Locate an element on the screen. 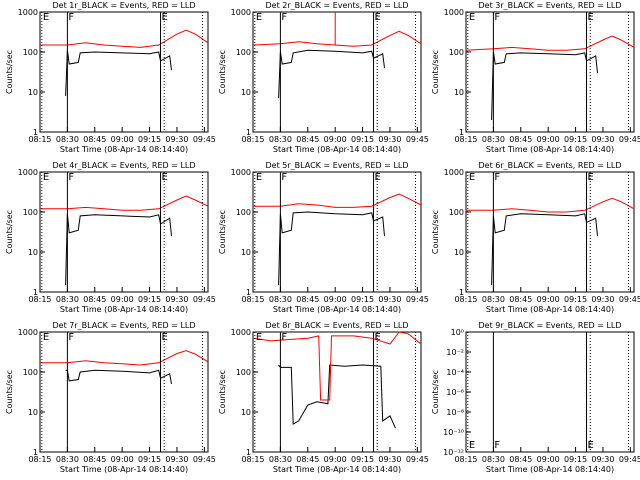  chart-title: Det 8r_BLACK = Events, RED = LLD is located at coordinates (336, 325).